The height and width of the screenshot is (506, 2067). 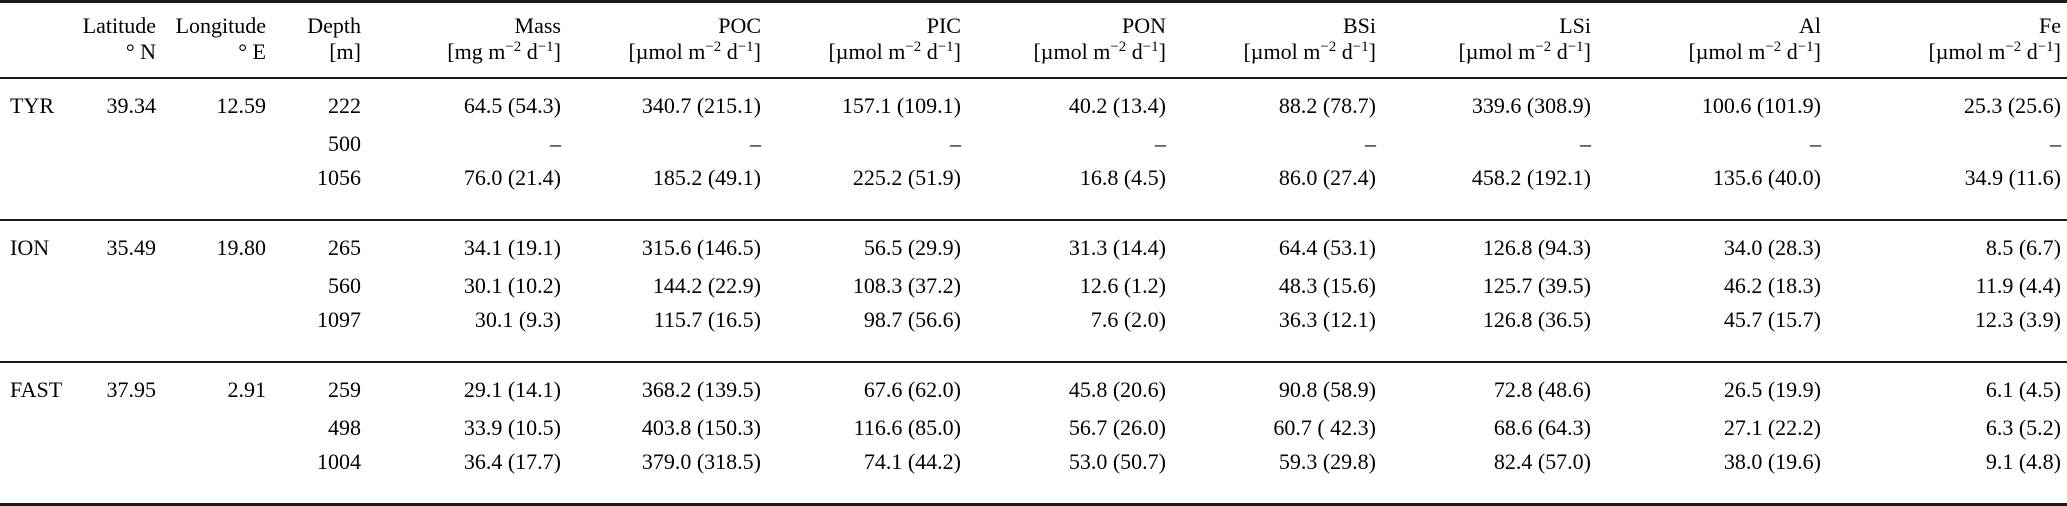 What do you see at coordinates (943, 25) in the screenshot?
I see `col-header-pic: PIC` at bounding box center [943, 25].